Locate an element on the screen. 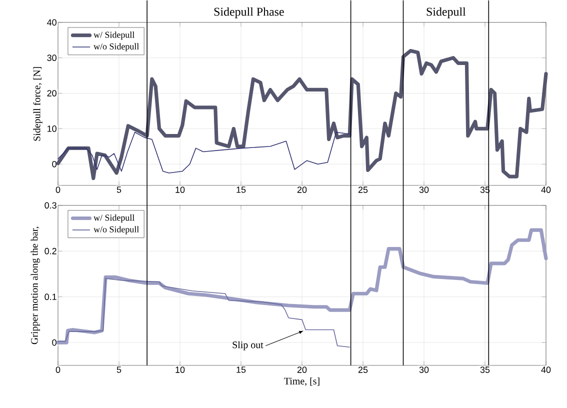 Image resolution: width=567 pixels, height=408 pixels. x-tick-label: 35 is located at coordinates (485, 369).